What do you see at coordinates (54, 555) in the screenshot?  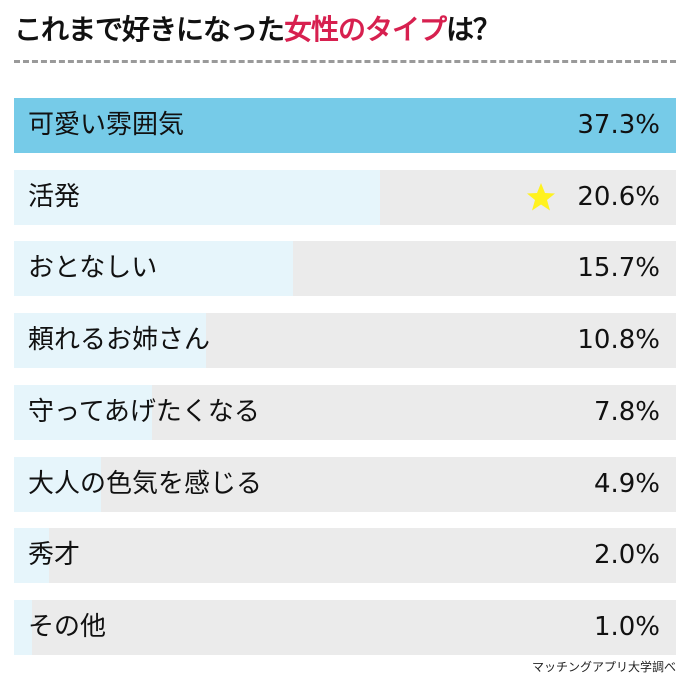 I see `category-label: 秀才` at bounding box center [54, 555].